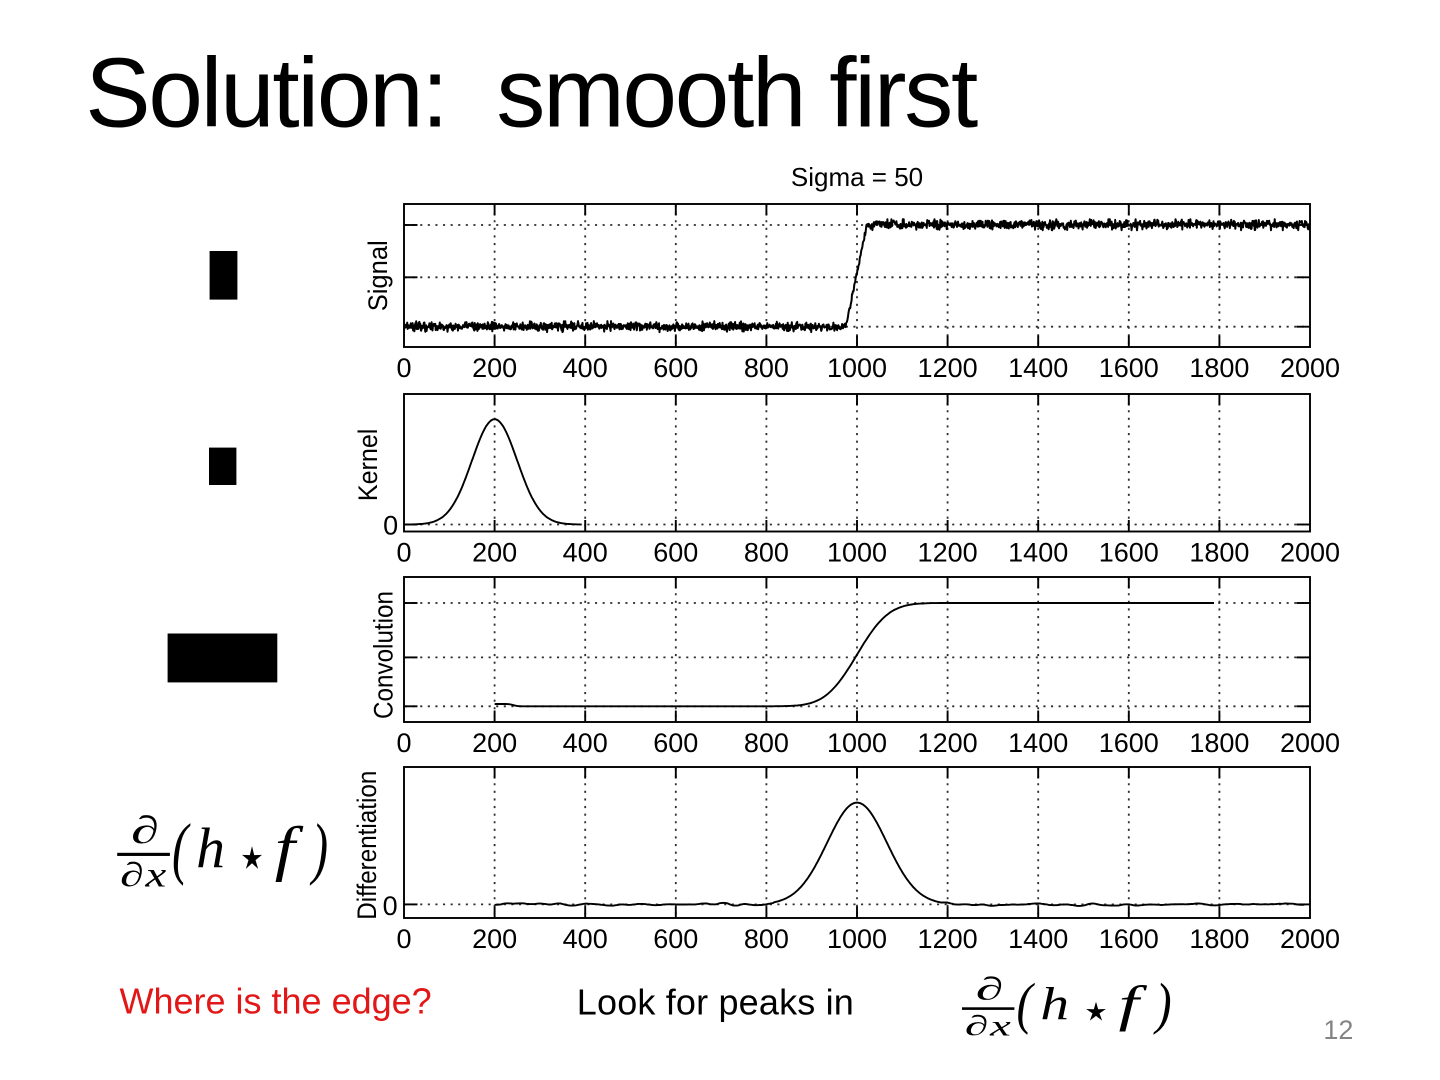 This screenshot has height=1080, width=1440. What do you see at coordinates (715, 1002) in the screenshot?
I see `svg-text: Look for peaks in` at bounding box center [715, 1002].